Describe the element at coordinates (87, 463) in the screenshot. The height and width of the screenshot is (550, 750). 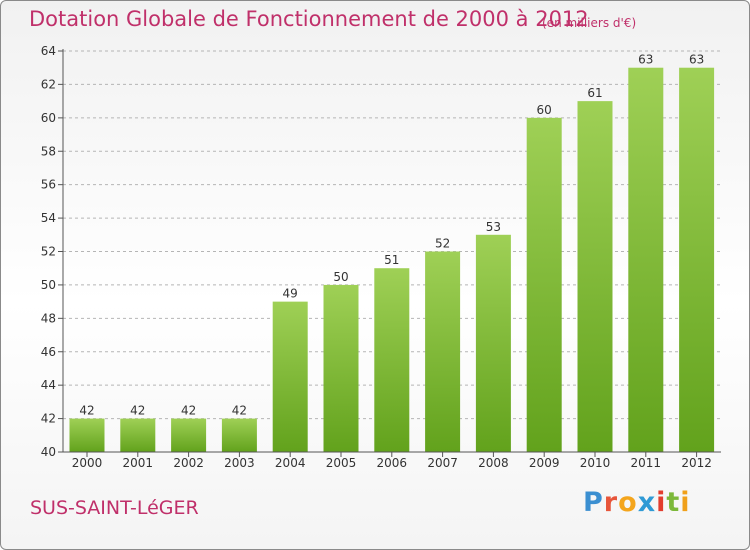
I see `x-tick-label: 2000` at that location.